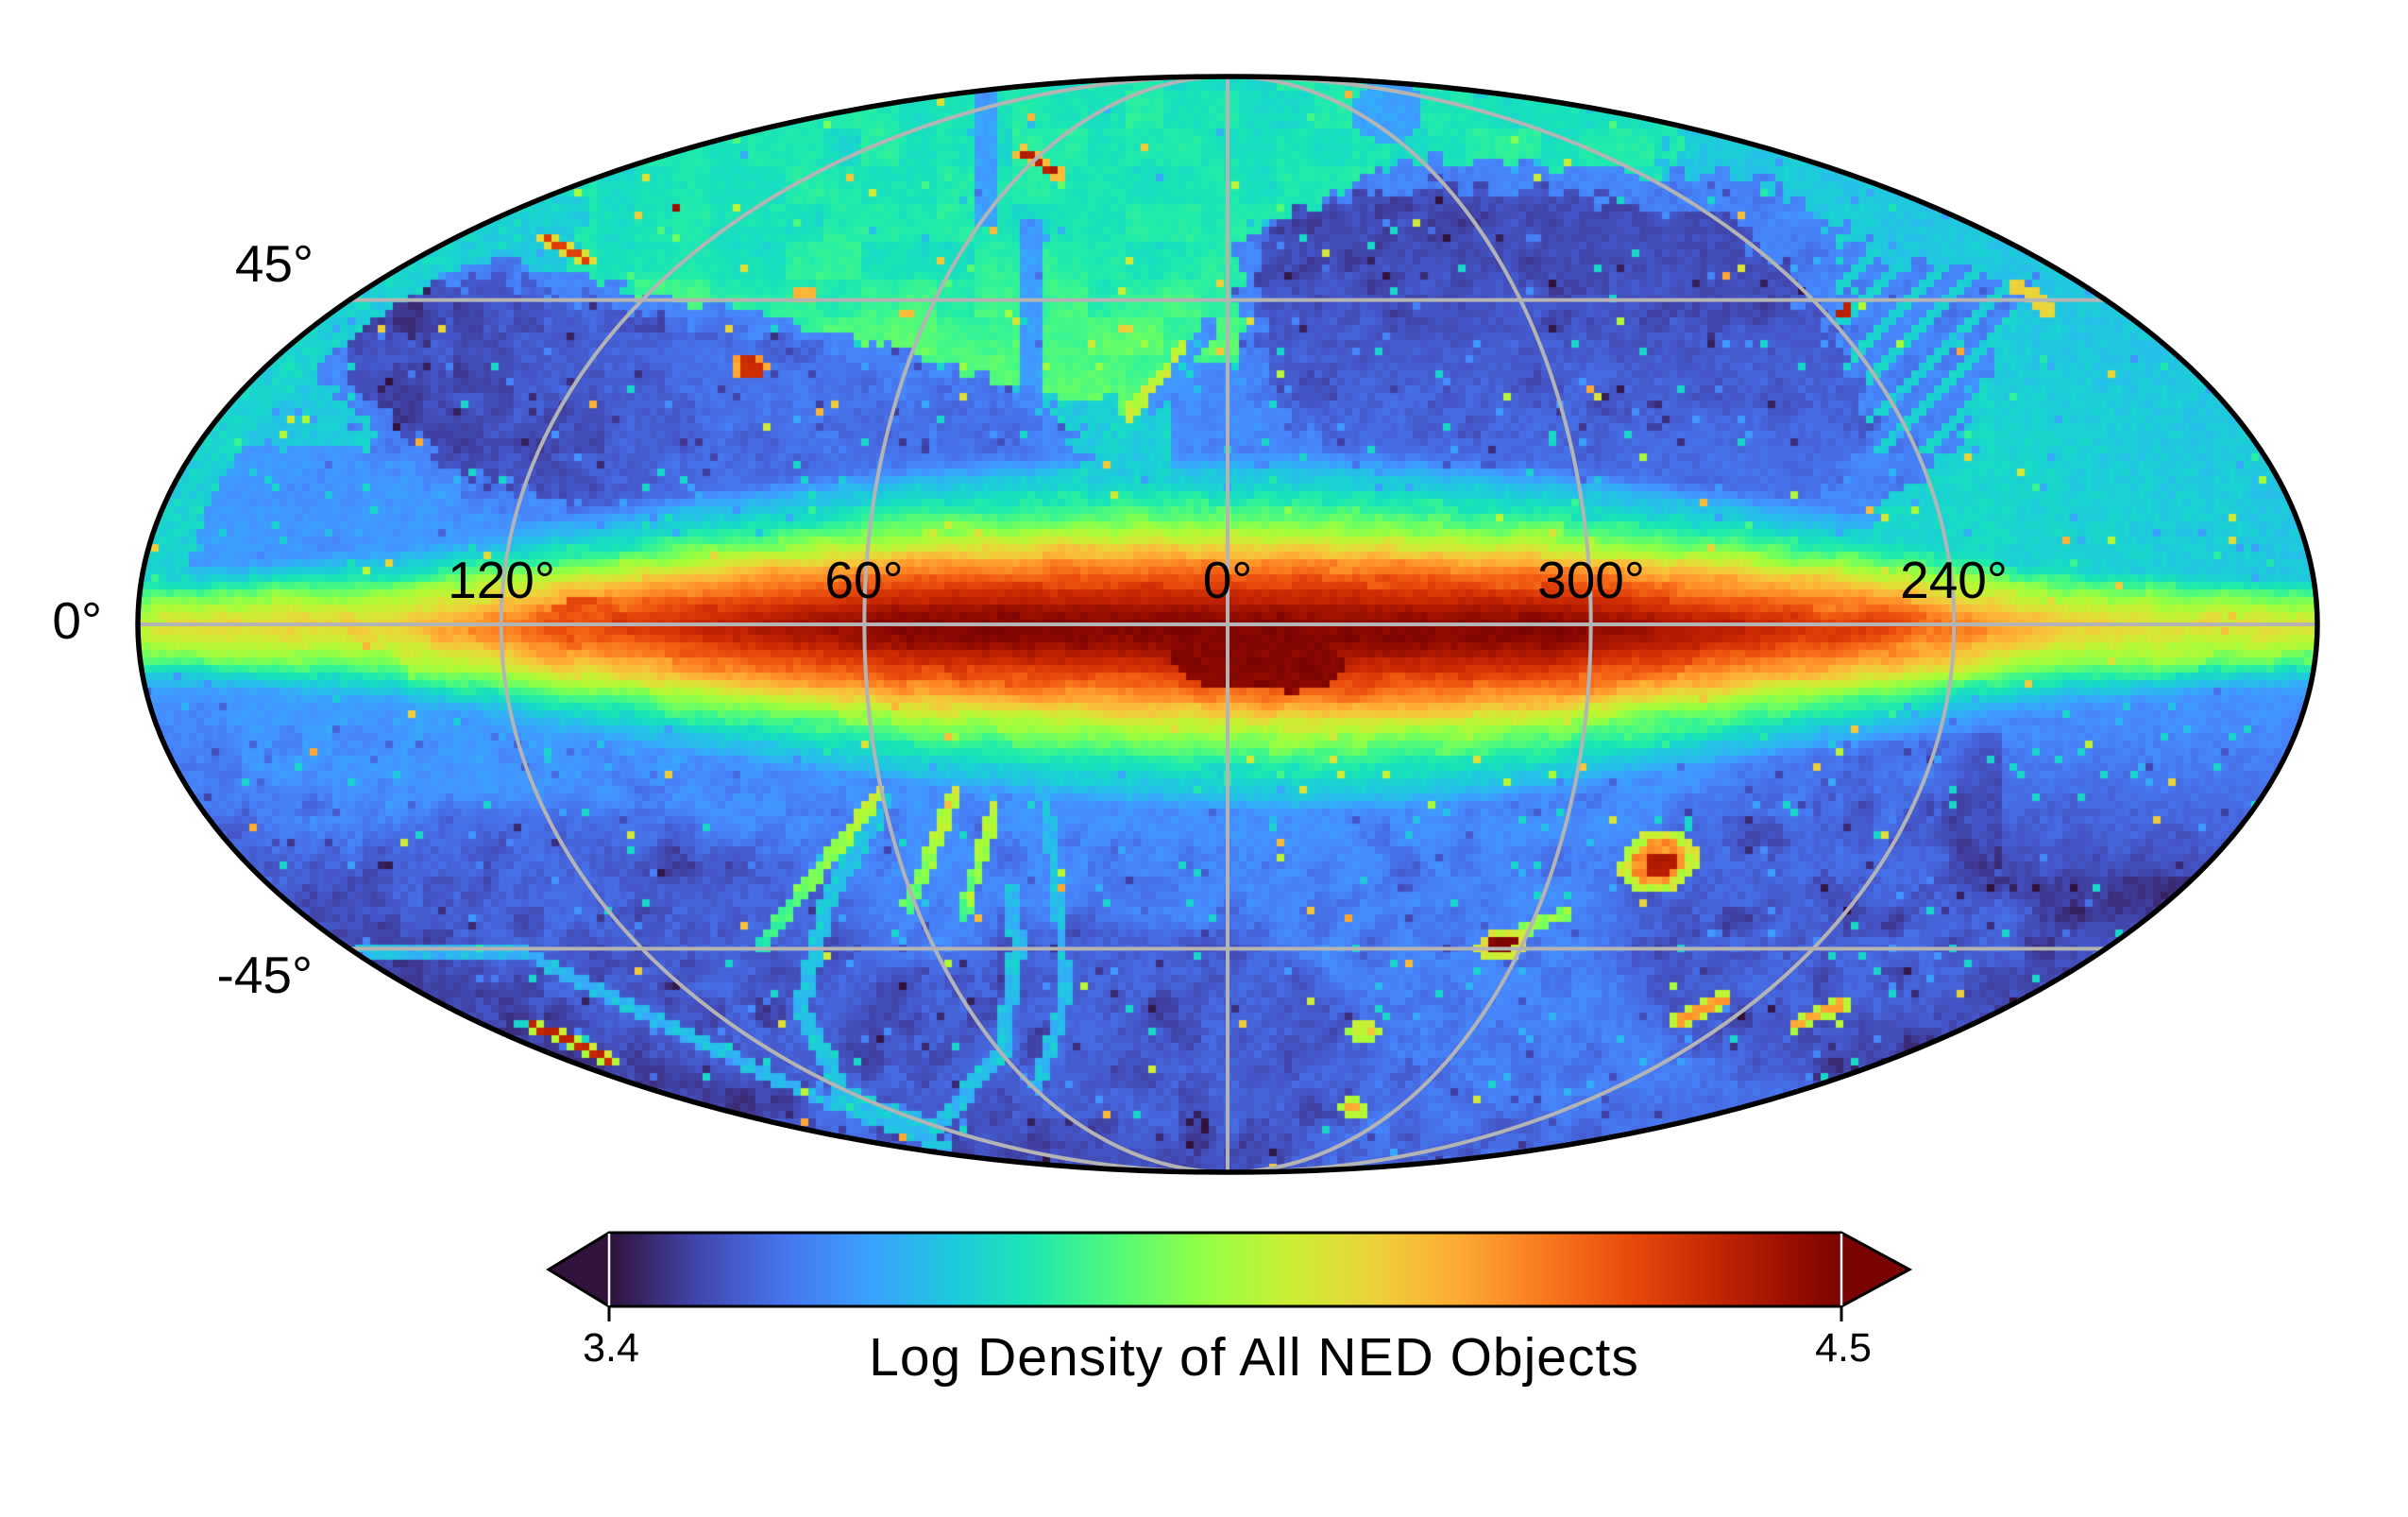  What do you see at coordinates (274, 263) in the screenshot?
I see `svg-text: 45°` at bounding box center [274, 263].